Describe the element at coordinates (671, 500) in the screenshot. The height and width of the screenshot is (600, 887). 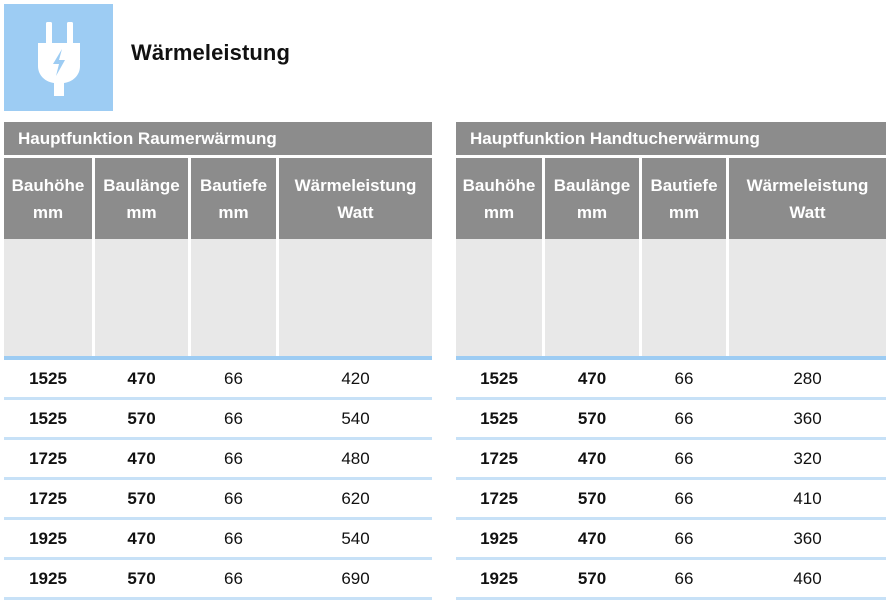
I see `table-row: 1725 570 66 410` at that location.